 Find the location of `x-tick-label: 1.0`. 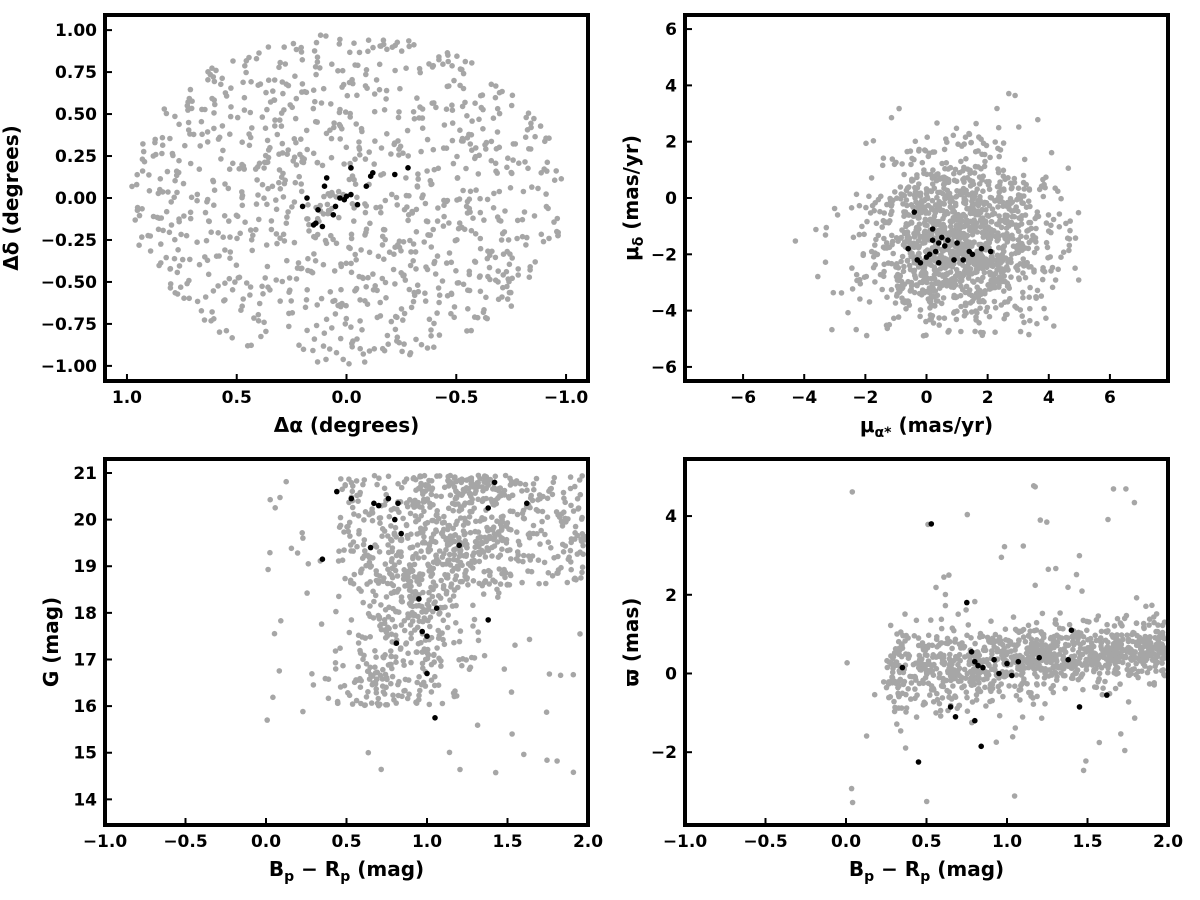

x-tick-label: 1.0 is located at coordinates (427, 842).